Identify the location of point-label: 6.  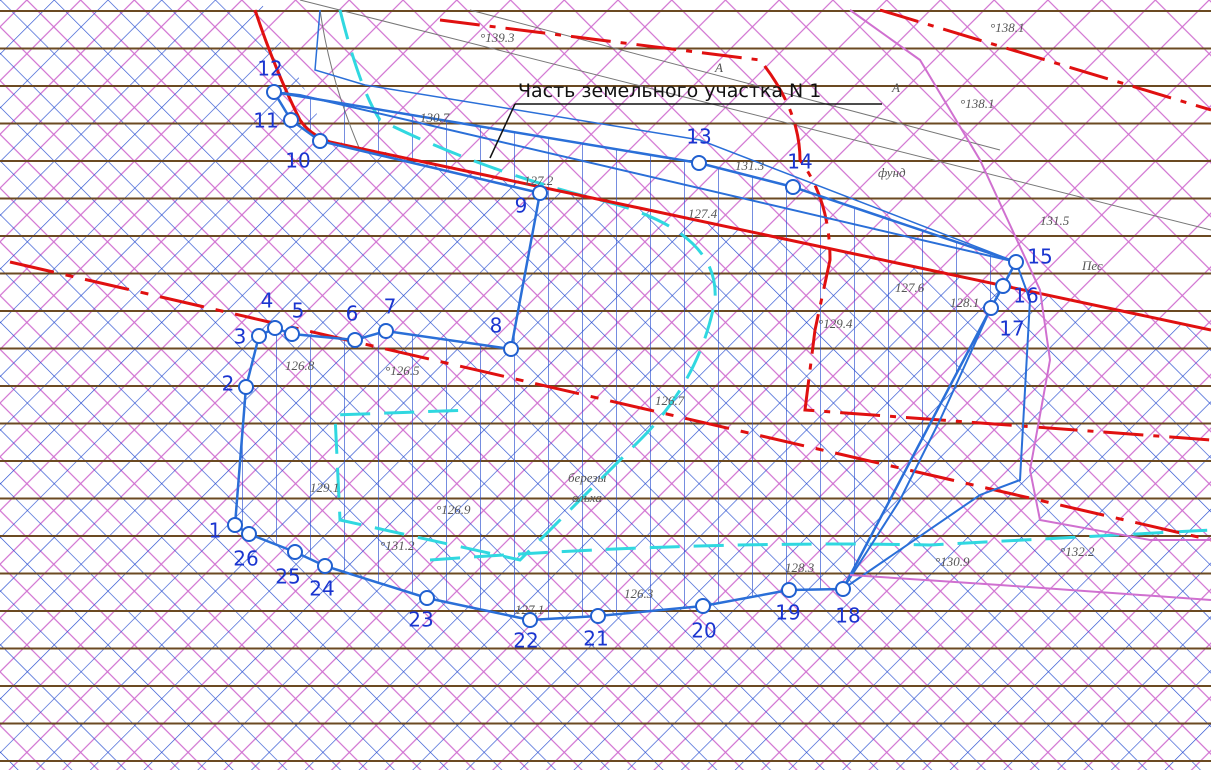
(352, 314).